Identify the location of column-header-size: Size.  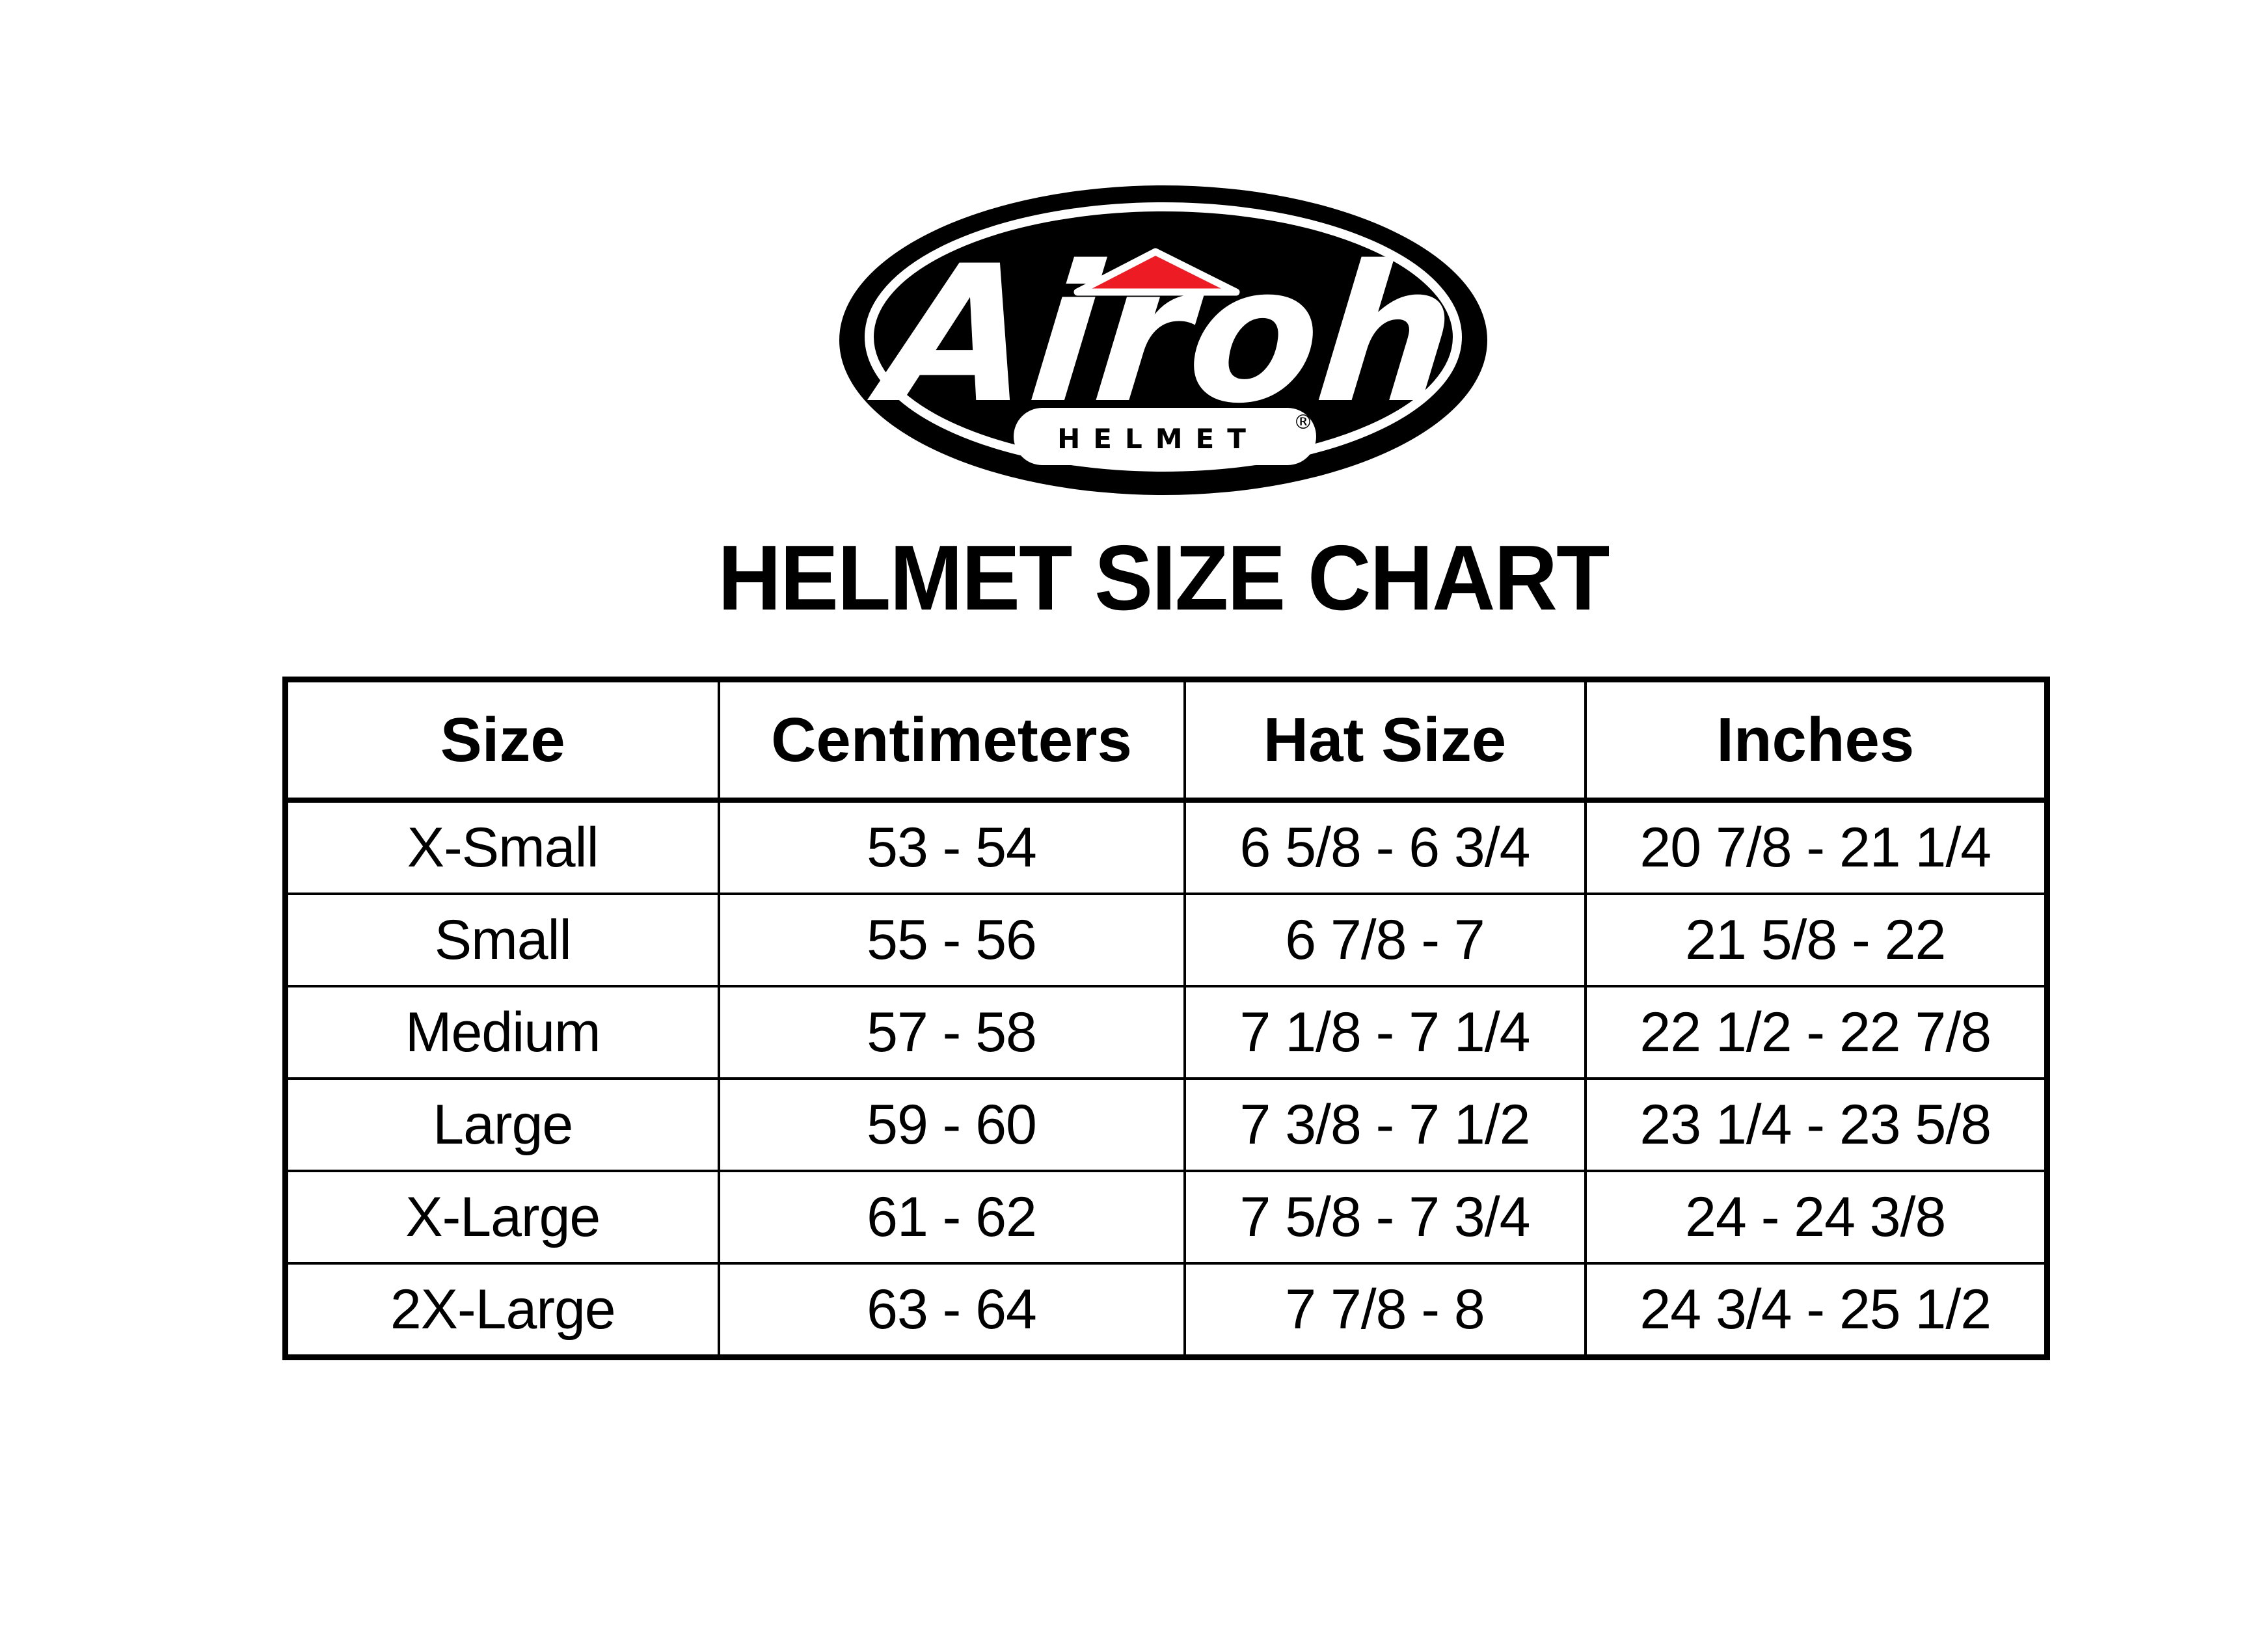
(502, 740).